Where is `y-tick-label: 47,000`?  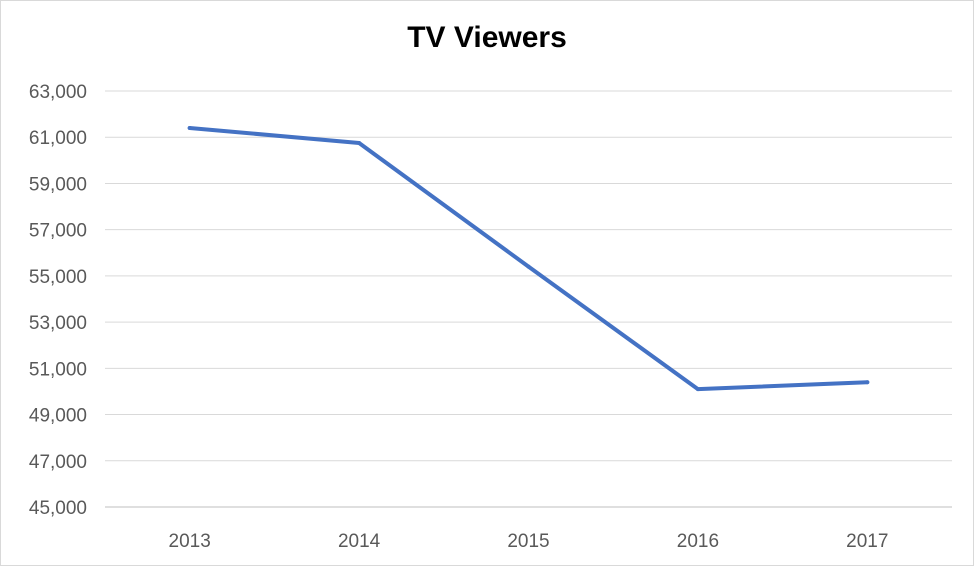
y-tick-label: 47,000 is located at coordinates (58, 462).